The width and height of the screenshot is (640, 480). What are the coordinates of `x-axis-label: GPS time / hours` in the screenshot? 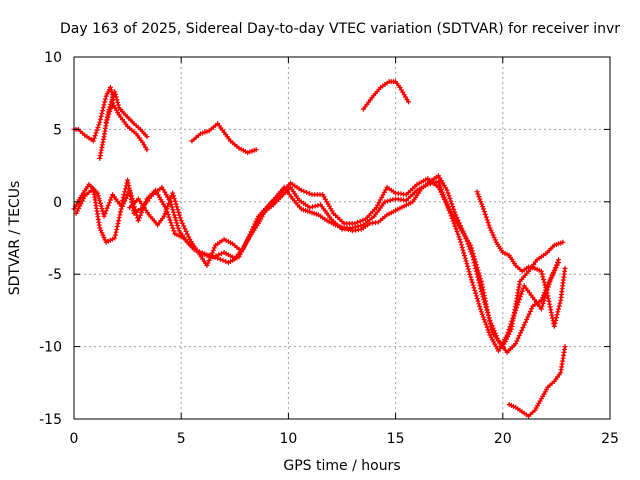 It's located at (341, 466).